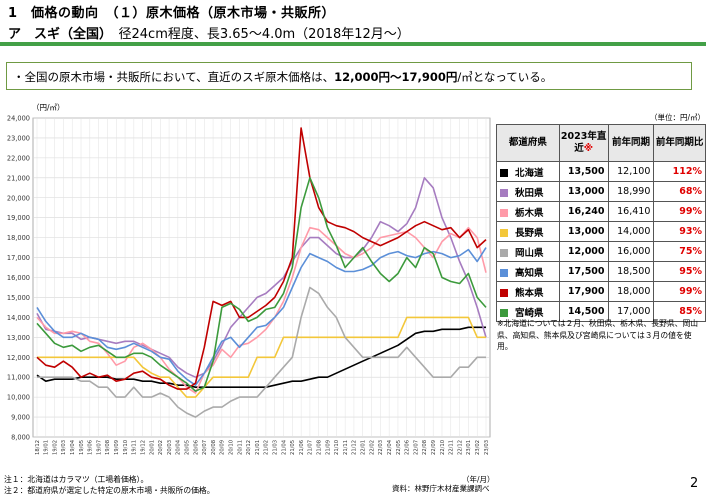 The height and width of the screenshot is (500, 706). I want to click on x-tick-label: 21/11, so click(346, 447).